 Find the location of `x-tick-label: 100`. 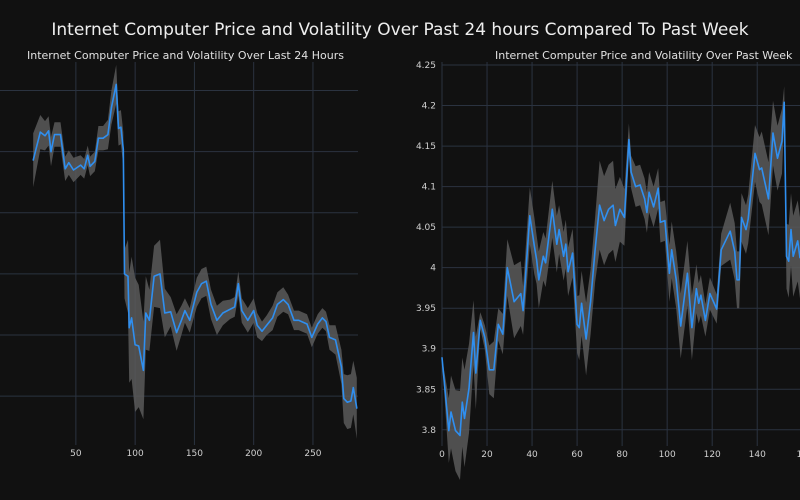

x-tick-label: 100 is located at coordinates (135, 454).